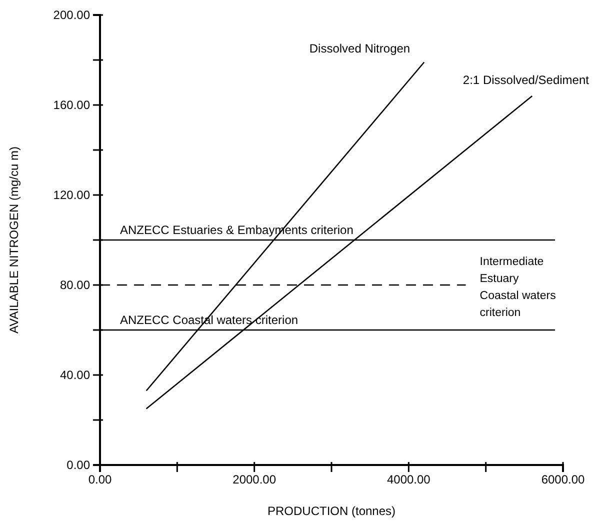 This screenshot has height=527, width=593. I want to click on y-tick-label: 120.00, so click(71, 195).